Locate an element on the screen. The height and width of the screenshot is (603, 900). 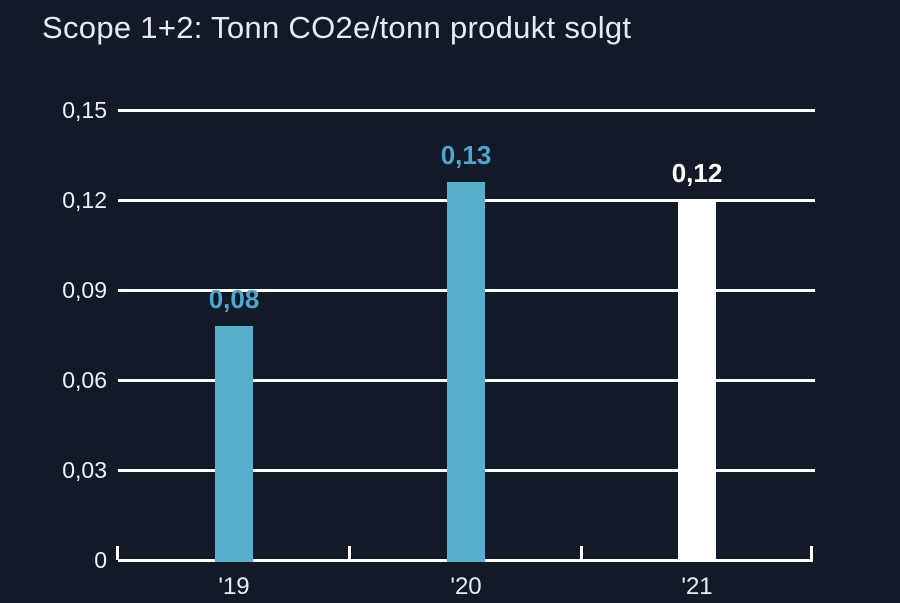
y-gridline is located at coordinates (466, 110).